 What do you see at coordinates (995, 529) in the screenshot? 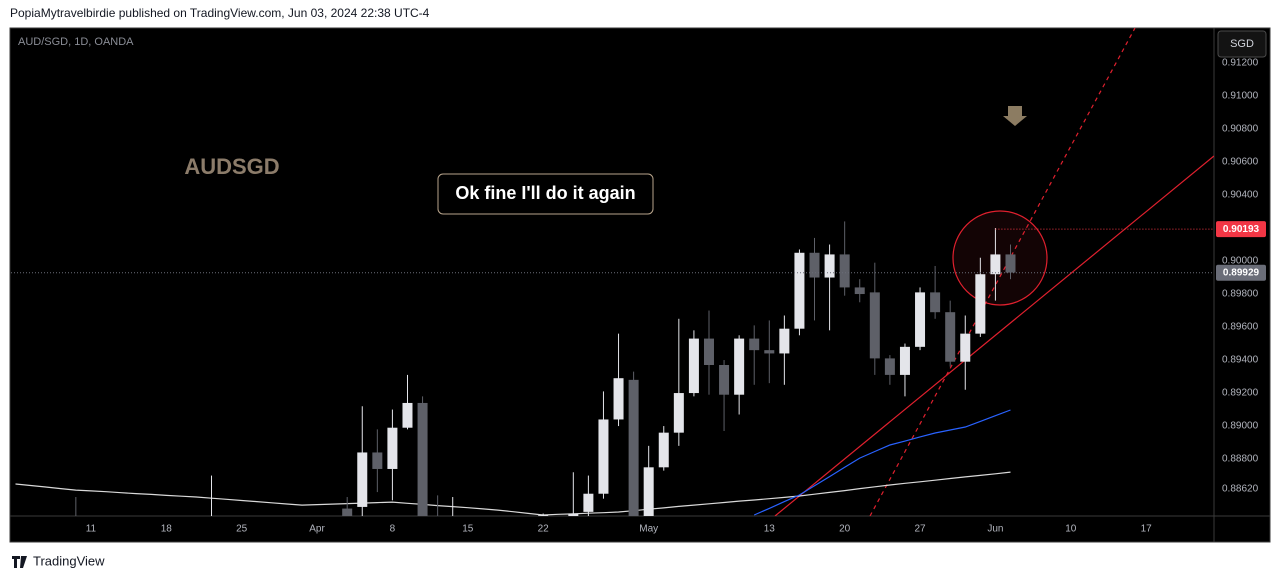
I see `x-tick-label: Jun` at bounding box center [995, 529].